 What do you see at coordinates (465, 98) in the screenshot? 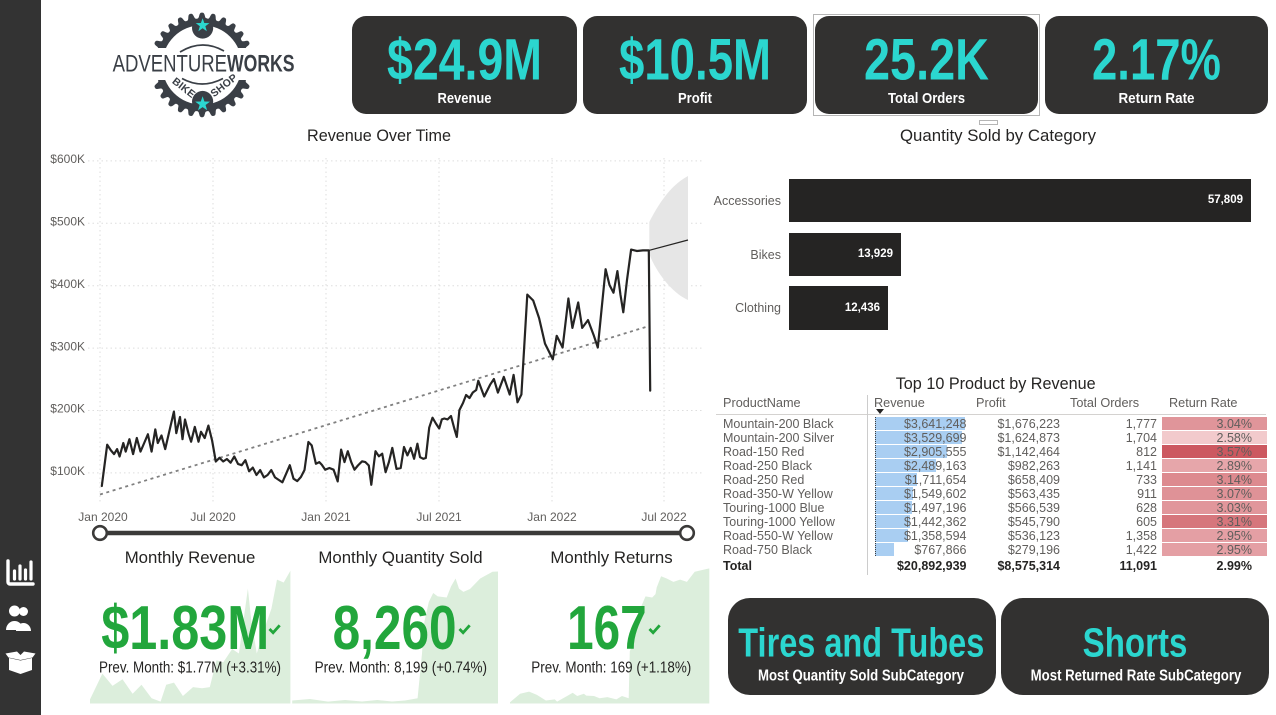
I see `svg-text: Revenue` at bounding box center [465, 98].